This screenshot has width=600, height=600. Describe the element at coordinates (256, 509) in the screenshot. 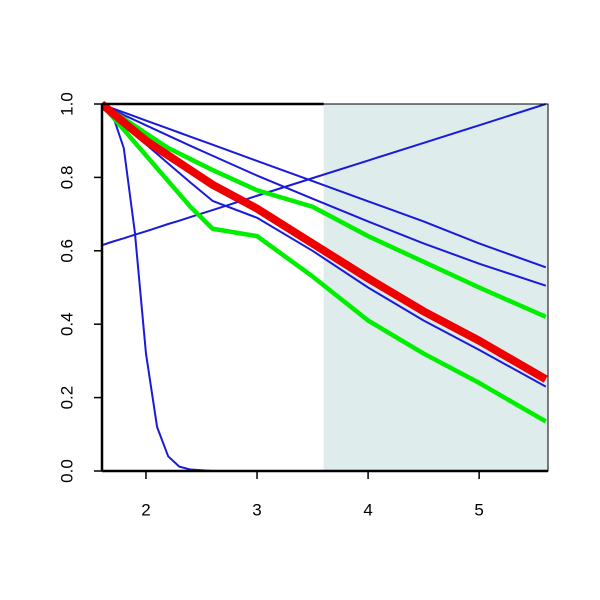

I see `x-tick-label: 3` at that location.